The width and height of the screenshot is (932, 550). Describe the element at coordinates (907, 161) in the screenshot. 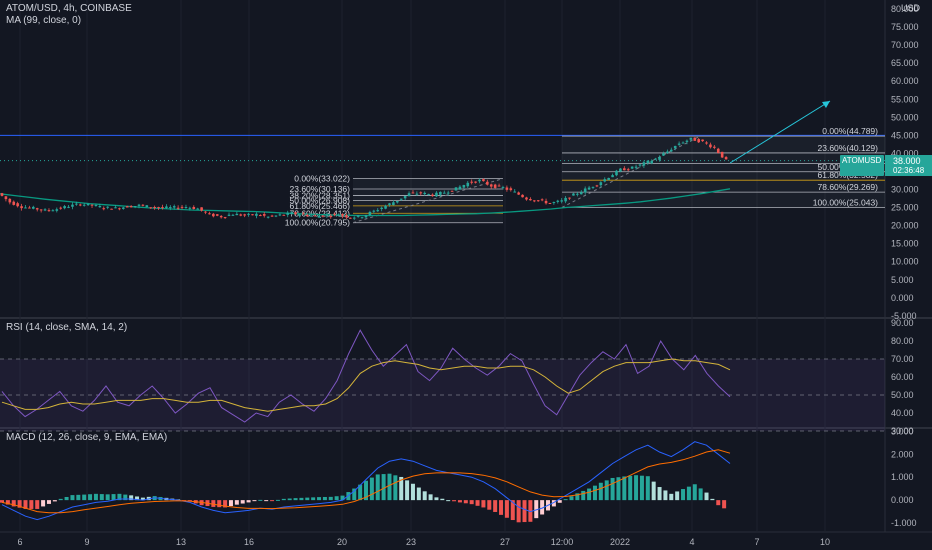

I see `badge-price: 38.000` at that location.